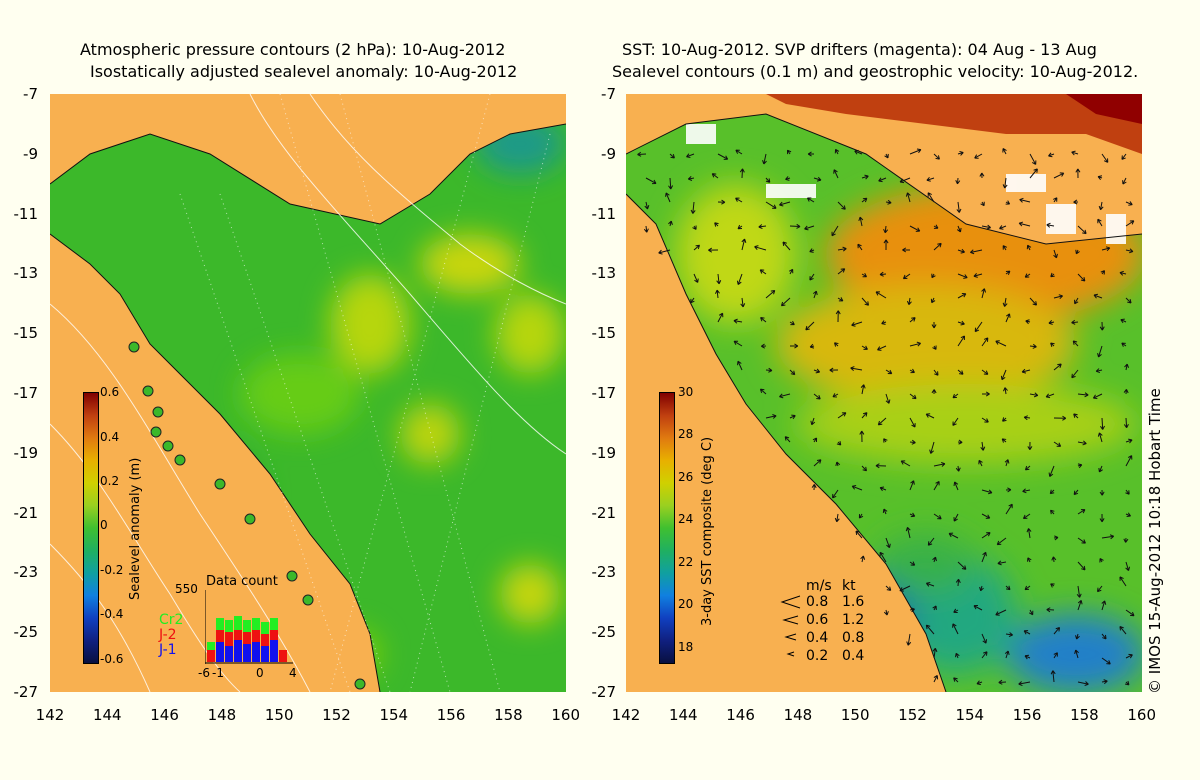 The height and width of the screenshot is (780, 1200). Describe the element at coordinates (792, 629) in the screenshot. I see `velocity-legend-arrows` at that location.